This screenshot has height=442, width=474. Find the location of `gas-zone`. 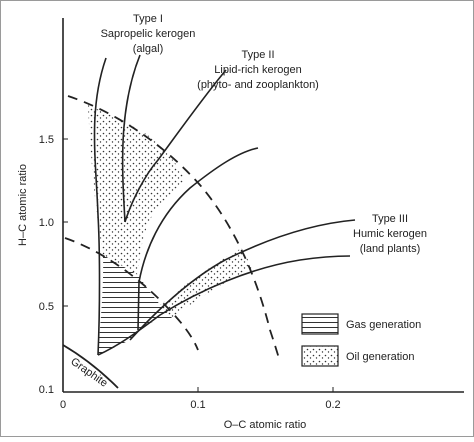

gas-zone is located at coordinates (135, 305).